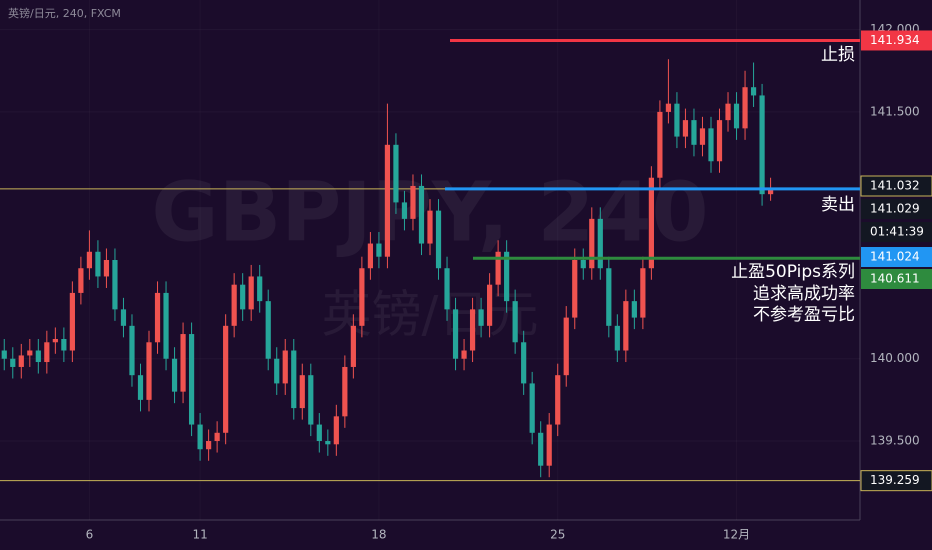 The image size is (932, 550). I want to click on annotation: 不参考盈亏比, so click(804, 315).